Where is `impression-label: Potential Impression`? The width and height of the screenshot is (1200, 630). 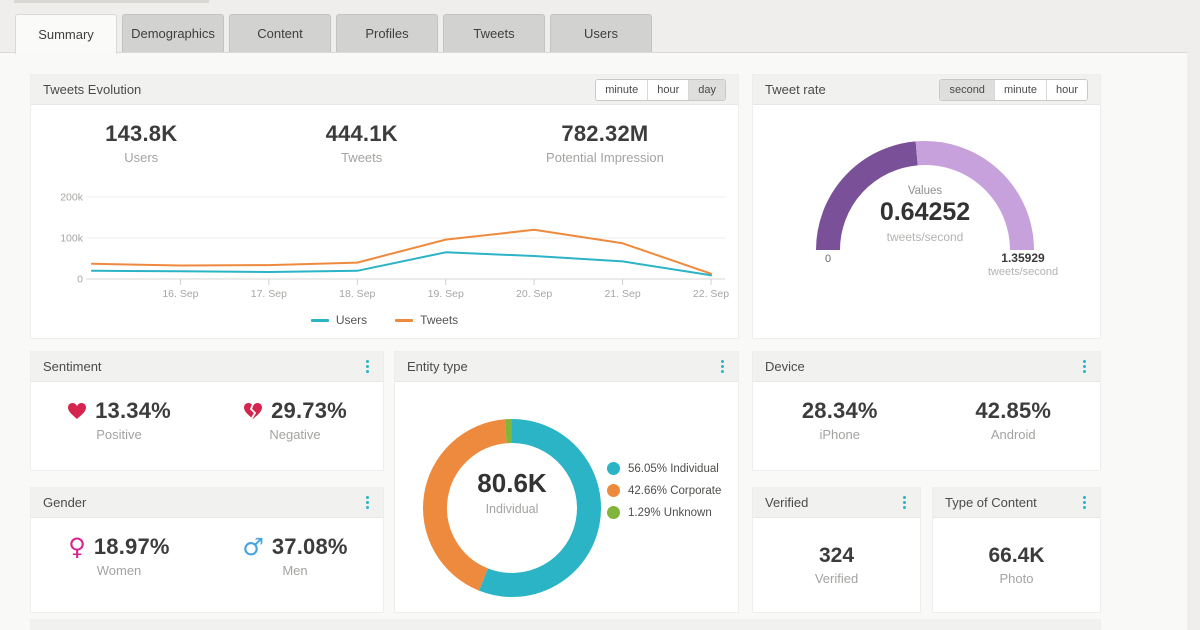
impression-label: Potential Impression is located at coordinates (605, 157).